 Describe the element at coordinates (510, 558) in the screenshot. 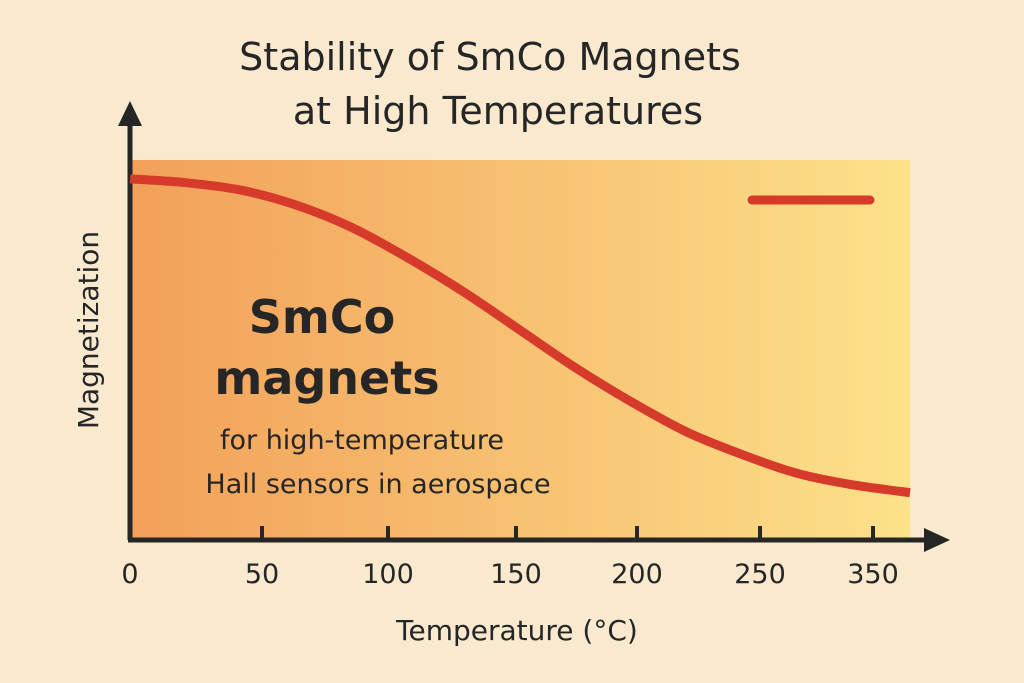

I see `x-ticks: 0 50 100 150 200 250 350` at that location.